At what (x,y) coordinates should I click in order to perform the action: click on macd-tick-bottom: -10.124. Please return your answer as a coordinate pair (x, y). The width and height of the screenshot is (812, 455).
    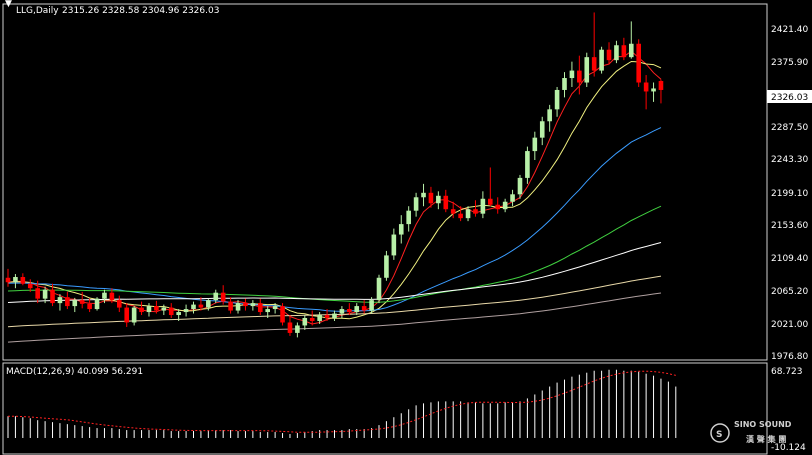
    Looking at the image, I should click on (788, 448).